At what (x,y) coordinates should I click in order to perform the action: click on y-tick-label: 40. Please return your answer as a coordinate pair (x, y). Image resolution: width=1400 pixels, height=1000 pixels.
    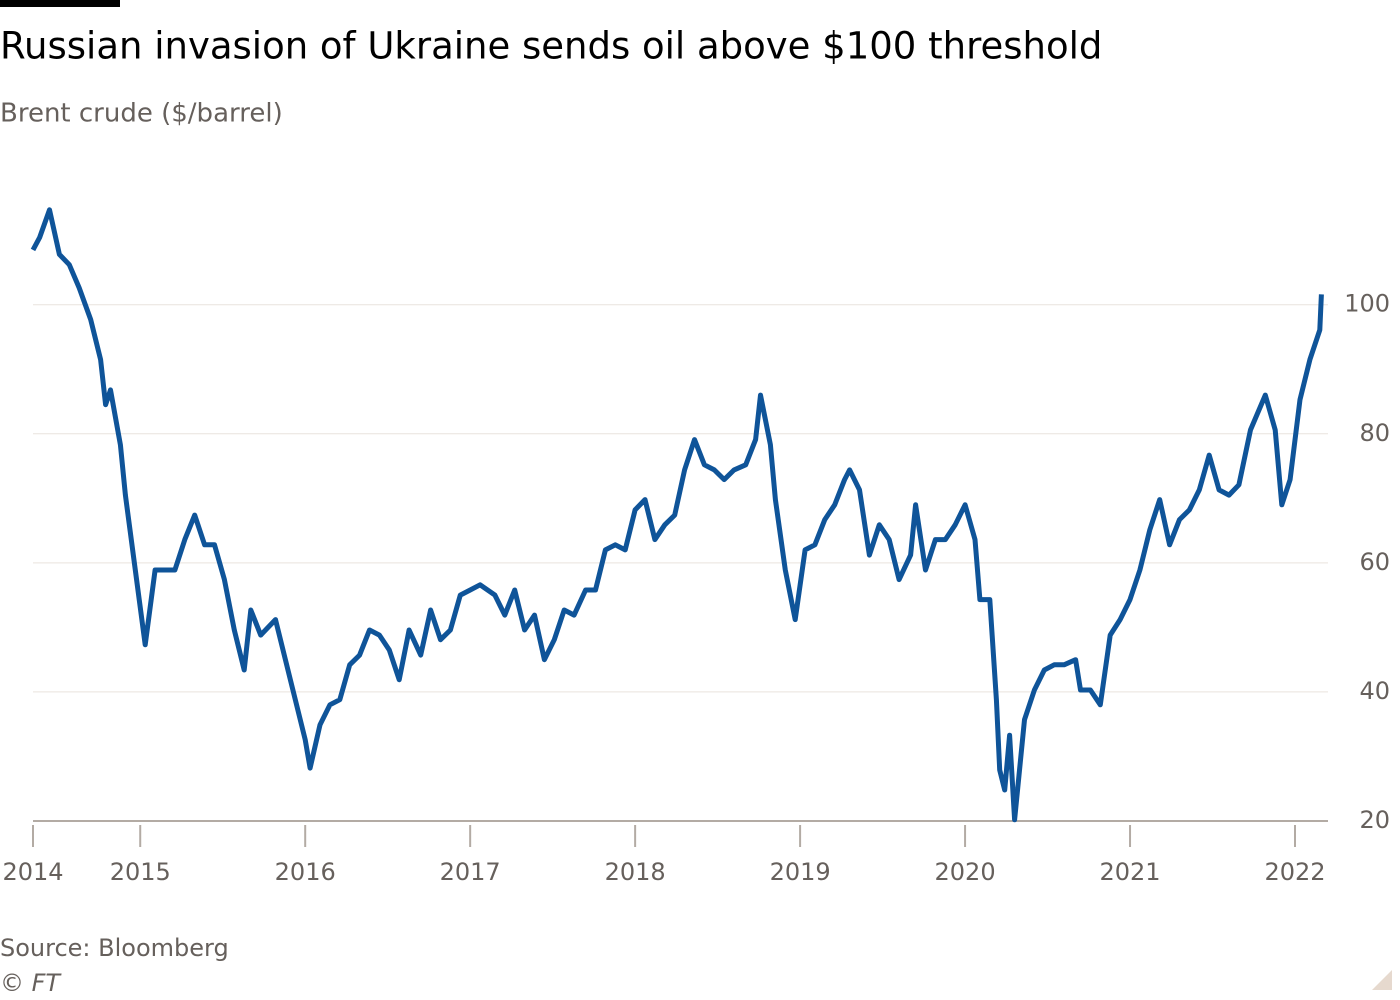
    Looking at the image, I should click on (1374, 691).